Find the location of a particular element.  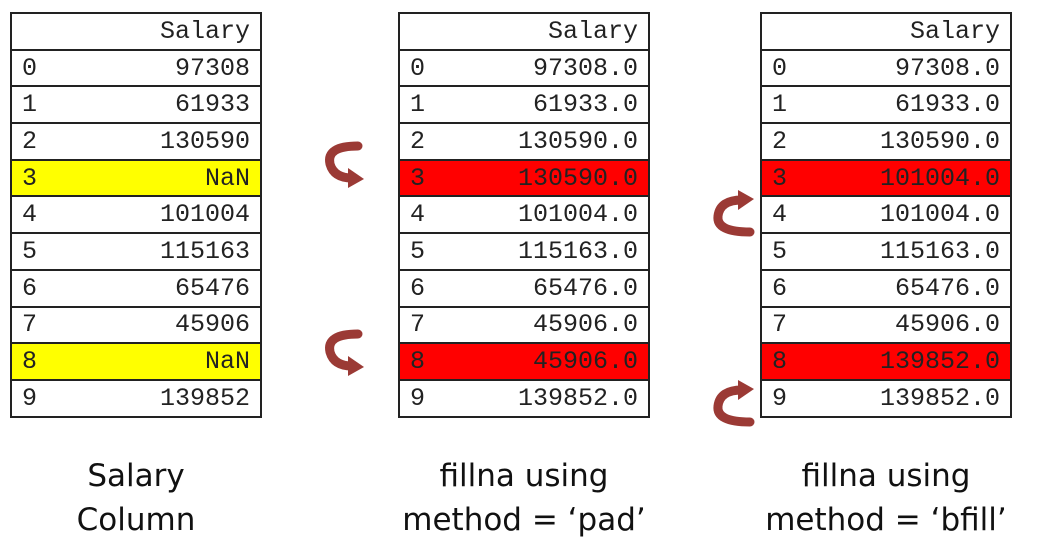

cell-value: 101004 is located at coordinates (167, 215).